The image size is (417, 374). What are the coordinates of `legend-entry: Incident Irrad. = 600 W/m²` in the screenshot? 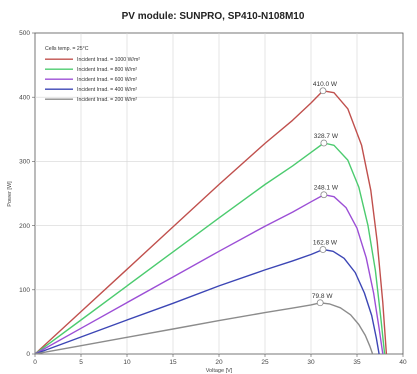 It's located at (107, 80).